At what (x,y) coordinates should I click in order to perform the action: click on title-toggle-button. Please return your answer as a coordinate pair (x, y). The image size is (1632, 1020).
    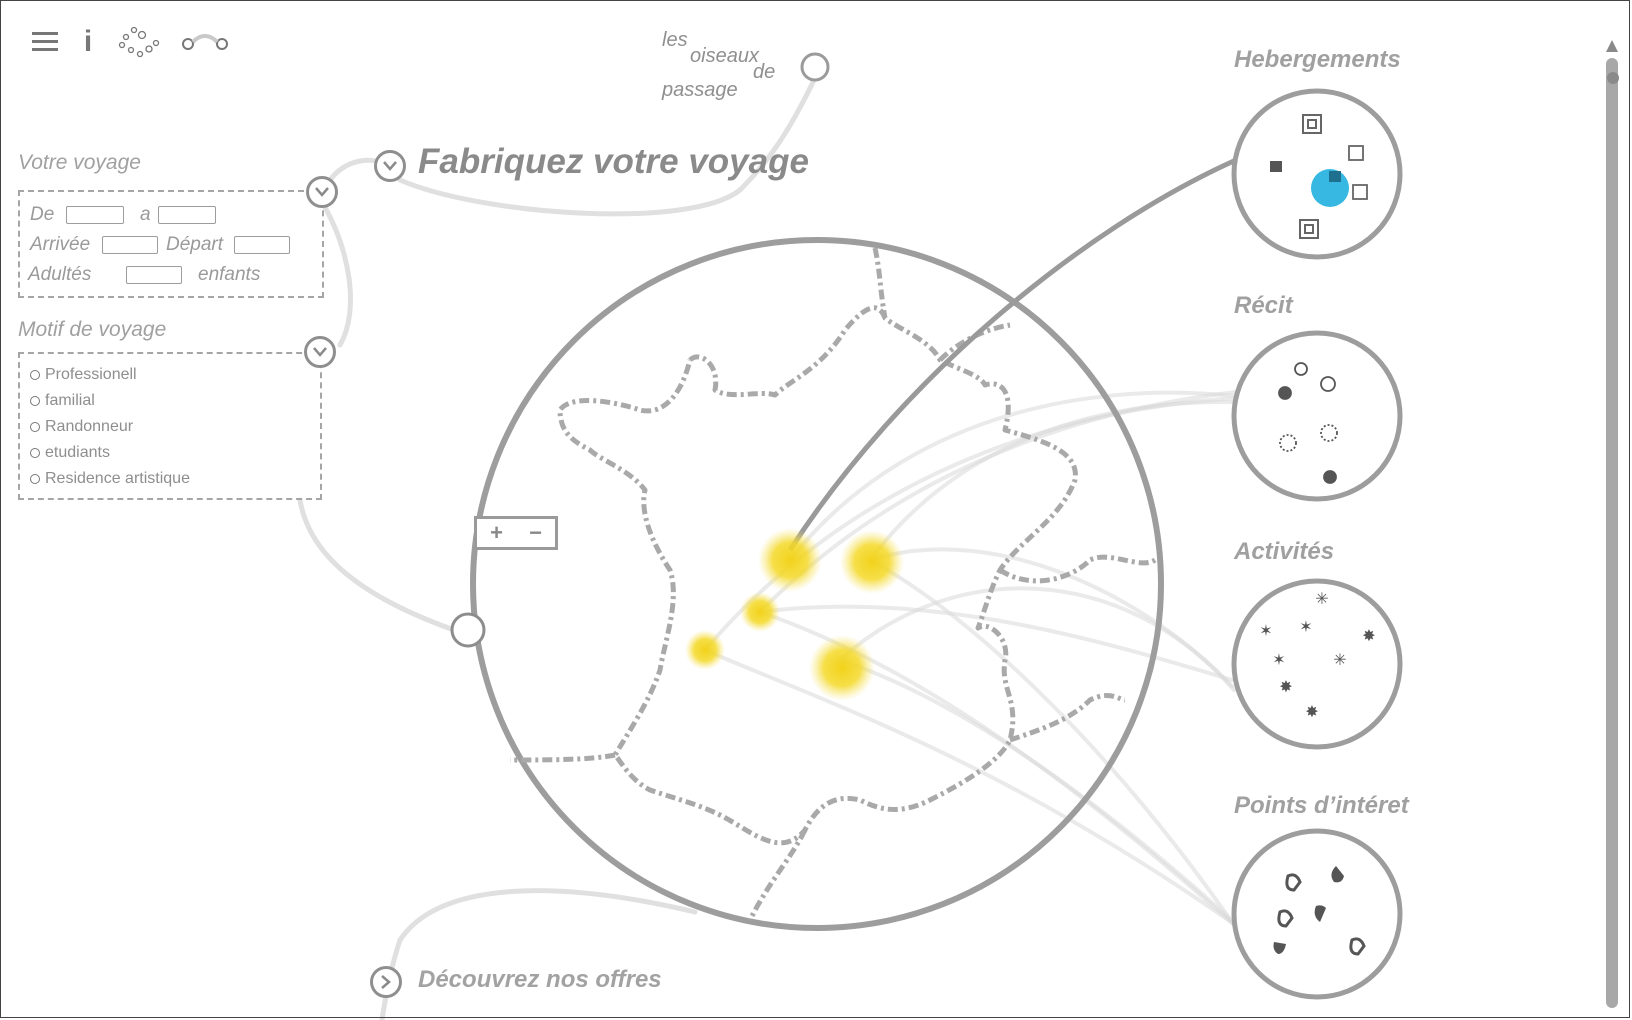
    Looking at the image, I should click on (390, 166).